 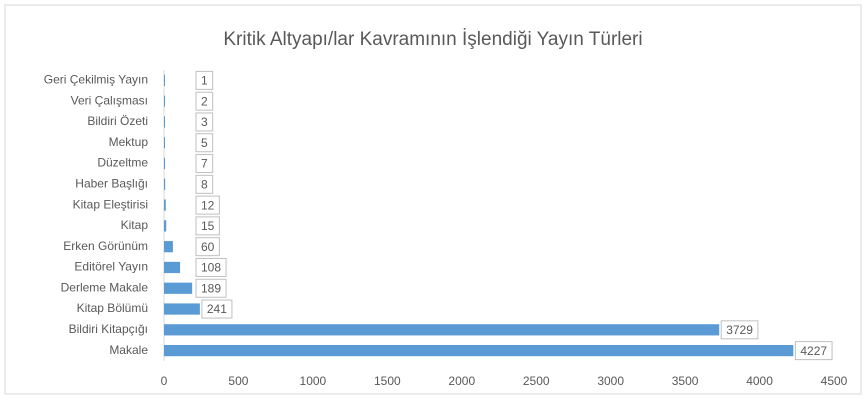 I want to click on y-tick-label: Bildiri Özeti, so click(x=117, y=121).